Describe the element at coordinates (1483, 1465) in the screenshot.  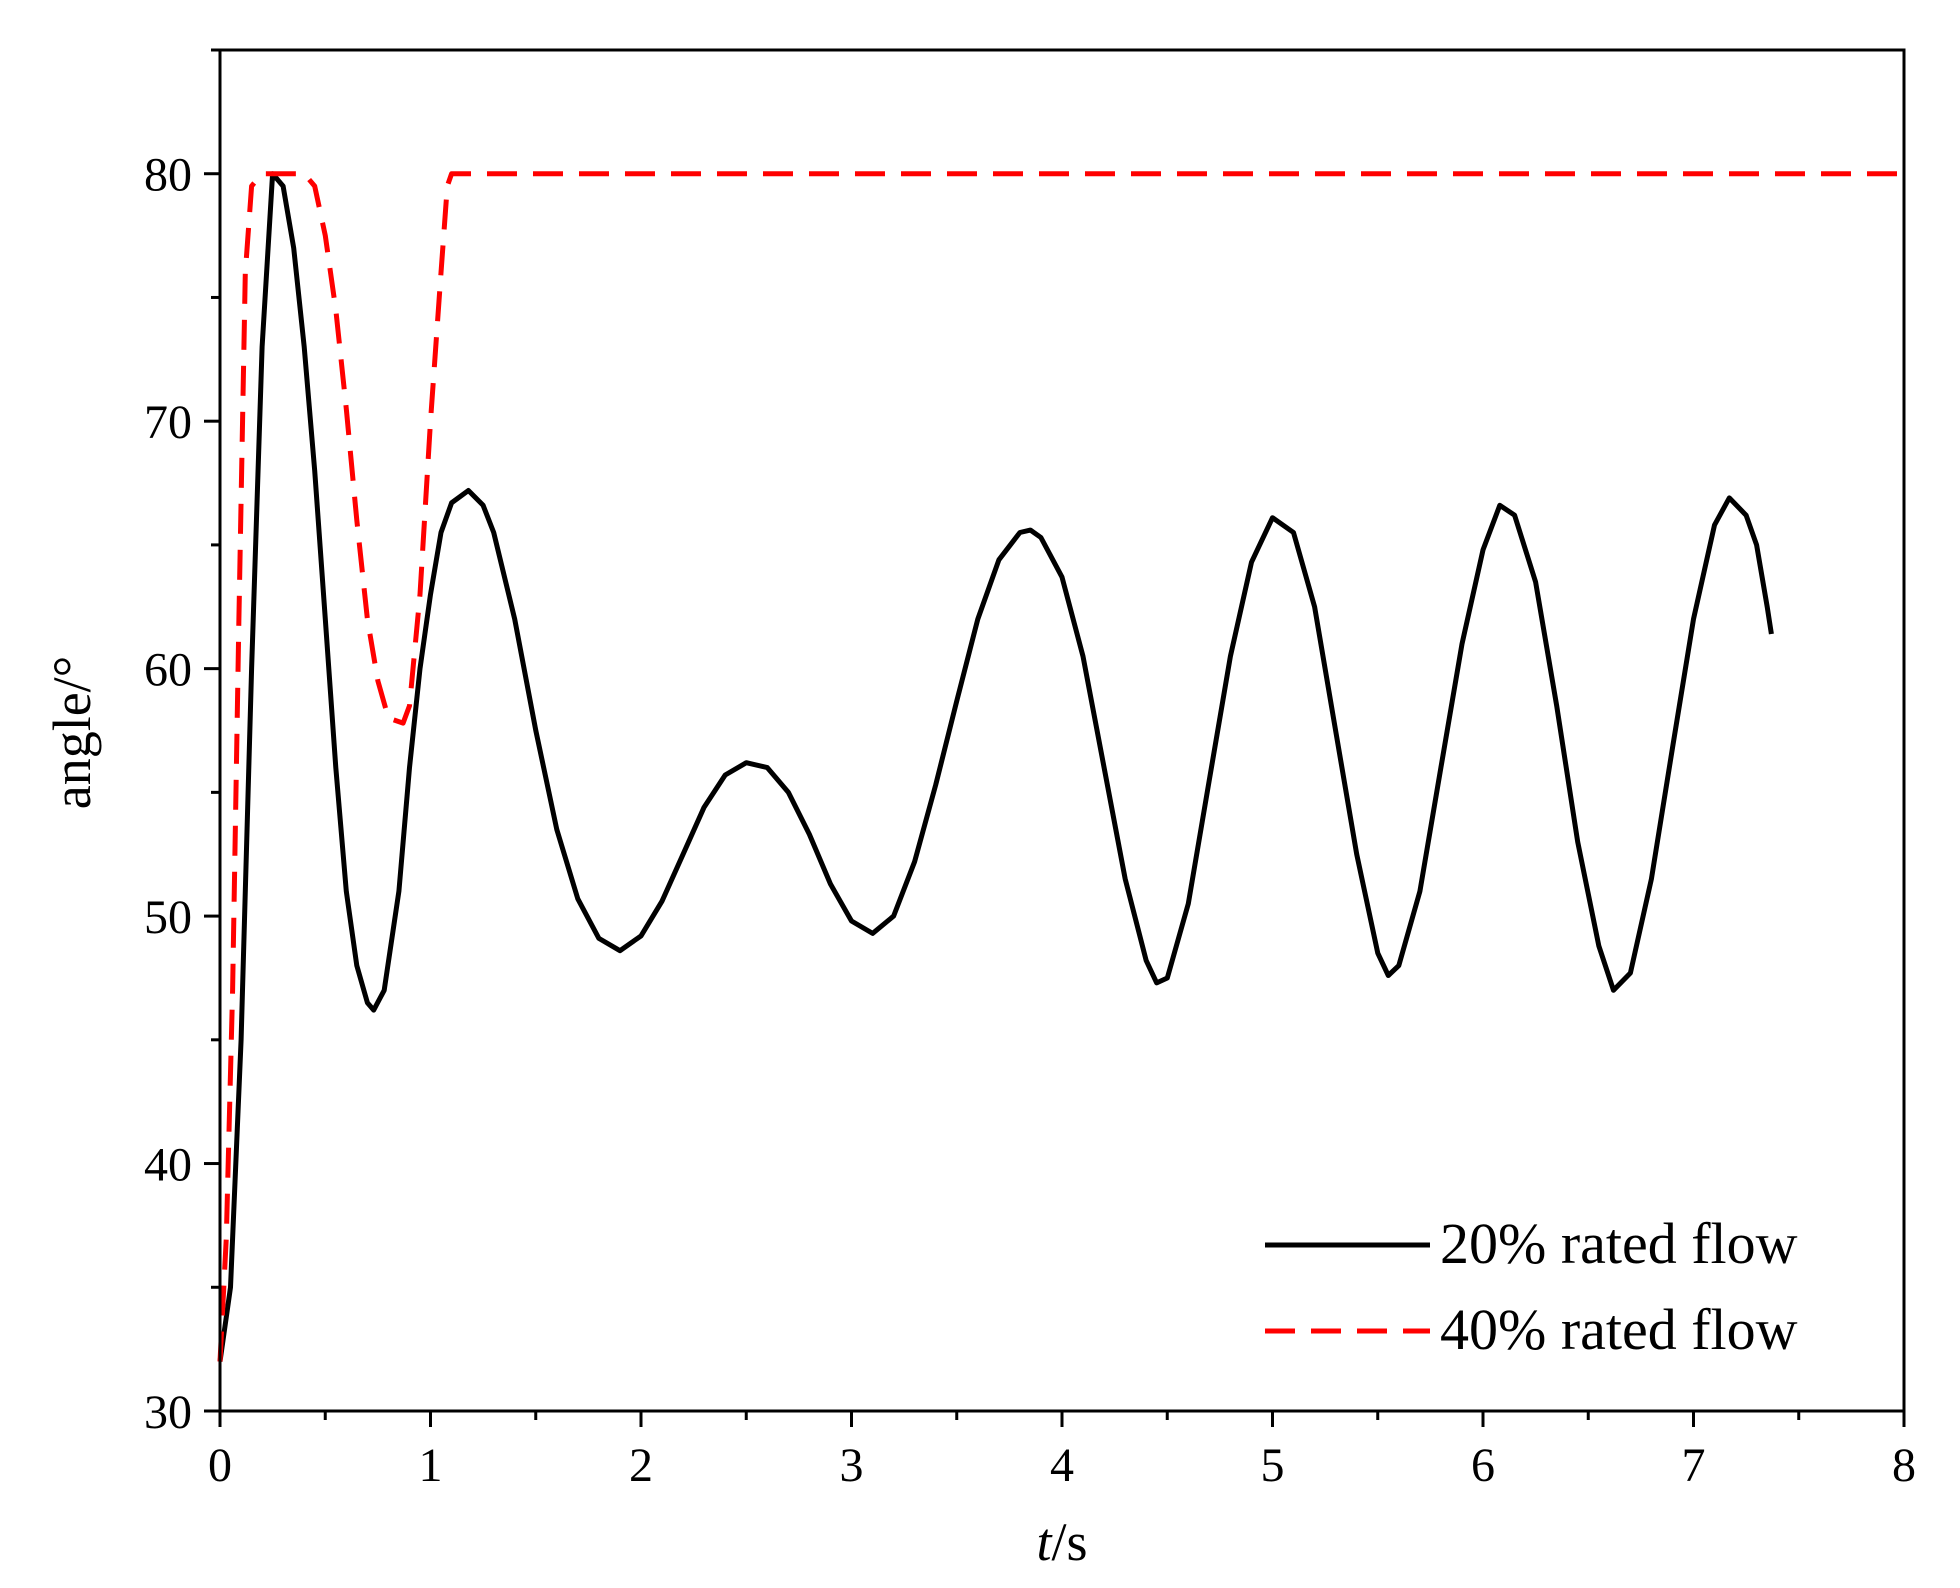
I see `x-tick-label: 6` at that location.